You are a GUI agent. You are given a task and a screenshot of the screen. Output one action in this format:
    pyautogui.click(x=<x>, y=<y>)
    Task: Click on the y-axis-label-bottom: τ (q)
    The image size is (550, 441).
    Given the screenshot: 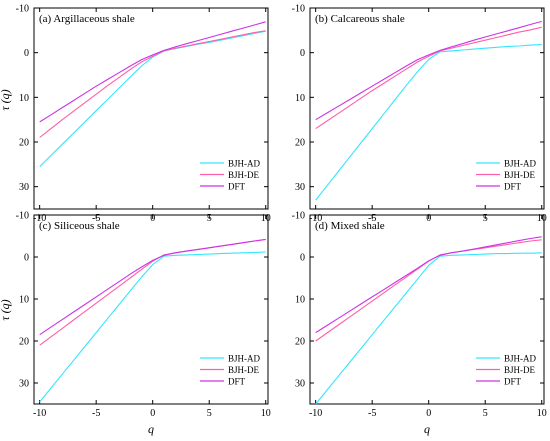 What is the action you would take?
    pyautogui.click(x=6, y=309)
    